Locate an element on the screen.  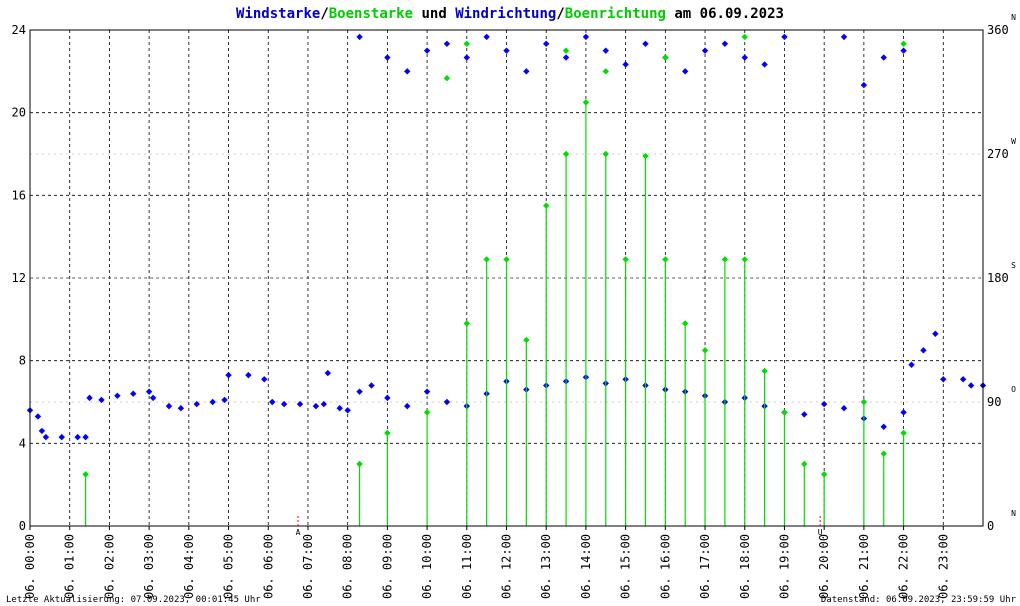
x-tick-label: 06. 03:00 is located at coordinates (149, 566).